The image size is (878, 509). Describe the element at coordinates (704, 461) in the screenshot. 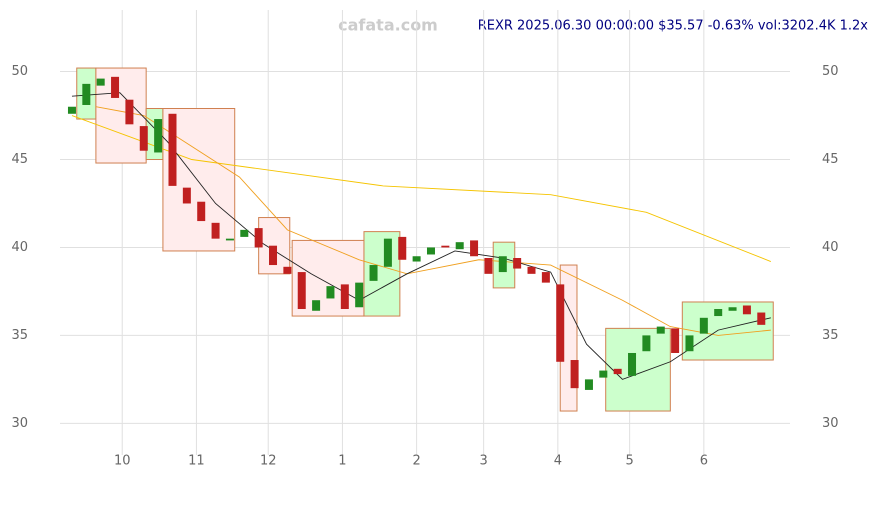

I see `x-tick-label: 6` at that location.